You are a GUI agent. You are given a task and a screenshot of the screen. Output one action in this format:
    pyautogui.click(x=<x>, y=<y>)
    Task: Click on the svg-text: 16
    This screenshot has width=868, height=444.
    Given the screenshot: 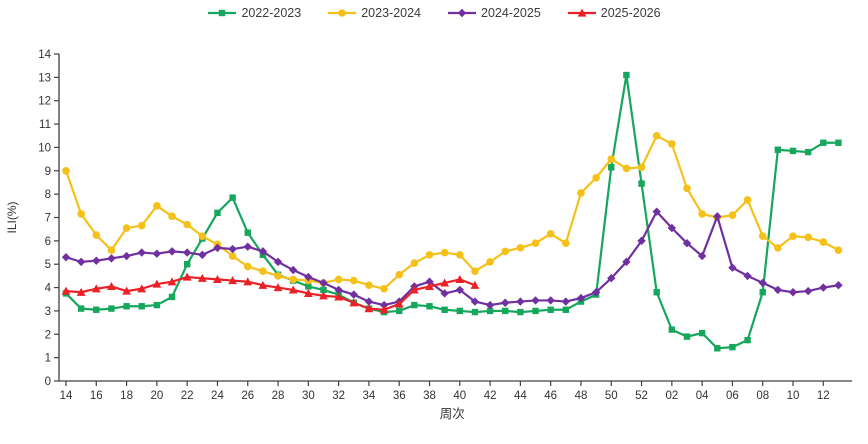 What is the action you would take?
    pyautogui.click(x=96, y=396)
    